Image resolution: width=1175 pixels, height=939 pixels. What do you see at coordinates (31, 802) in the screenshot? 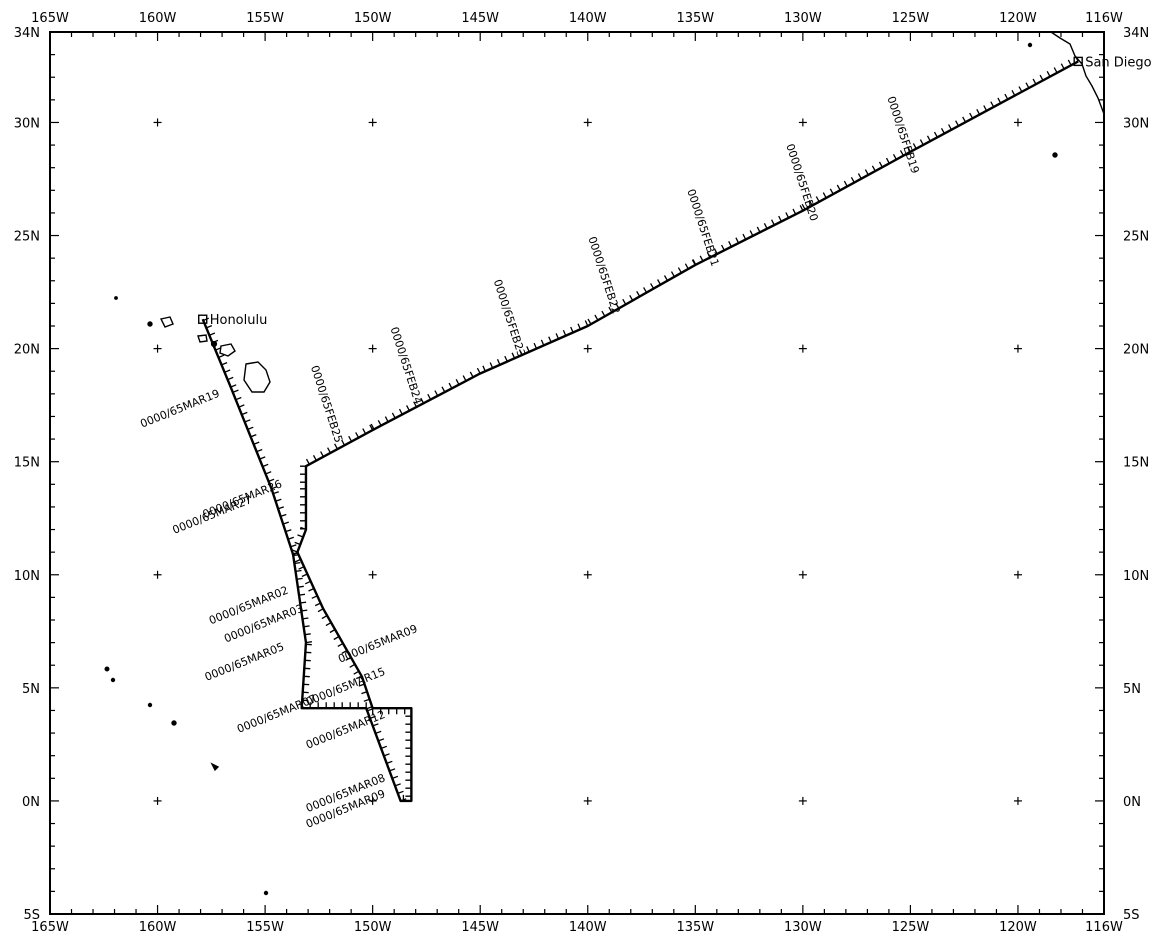
I see `lat-tick-label-left: 0N` at bounding box center [31, 802].